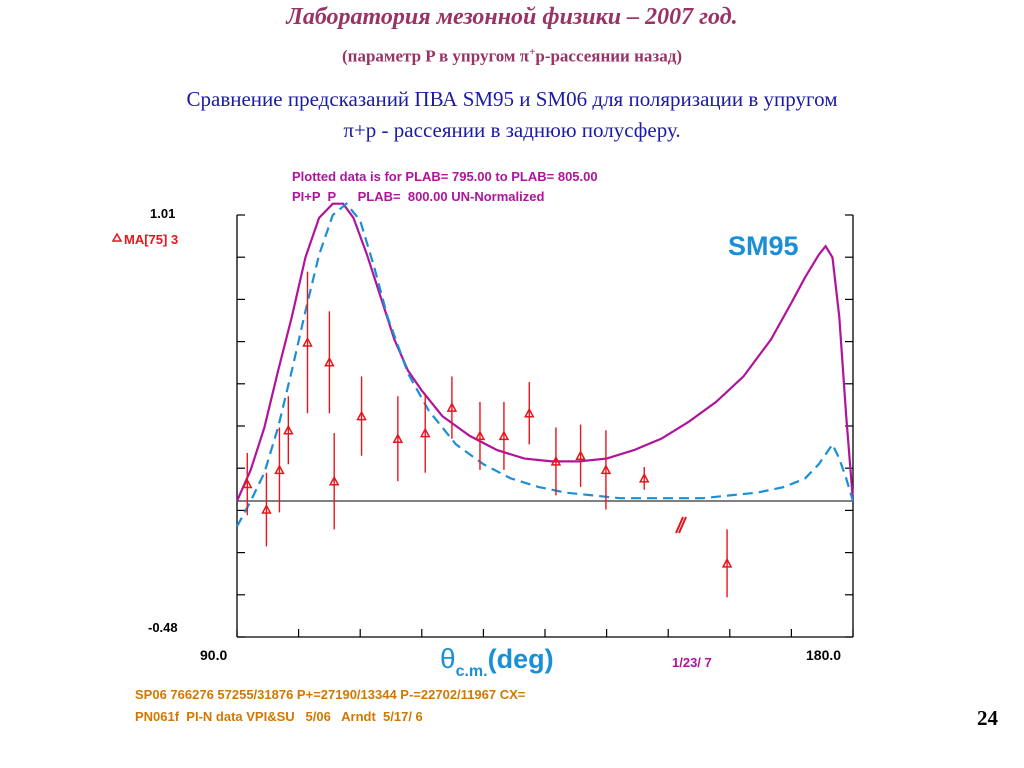  I want to click on chart-header-line-2: PI+P P PLAB= 800.00 UN-Normalized, so click(418, 196).